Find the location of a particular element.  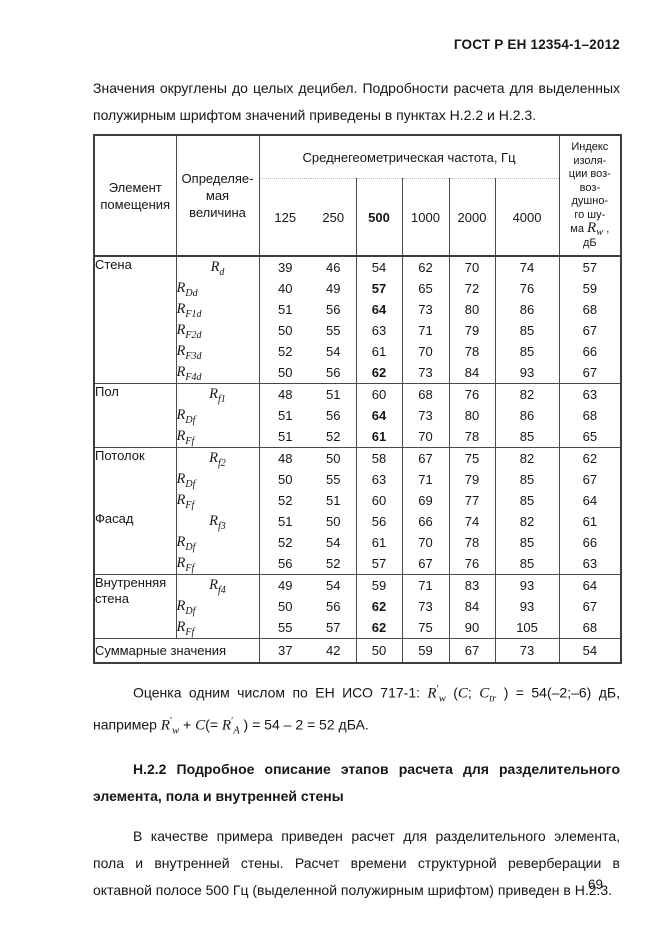

quantity-cell: RF2d is located at coordinates (217, 330).